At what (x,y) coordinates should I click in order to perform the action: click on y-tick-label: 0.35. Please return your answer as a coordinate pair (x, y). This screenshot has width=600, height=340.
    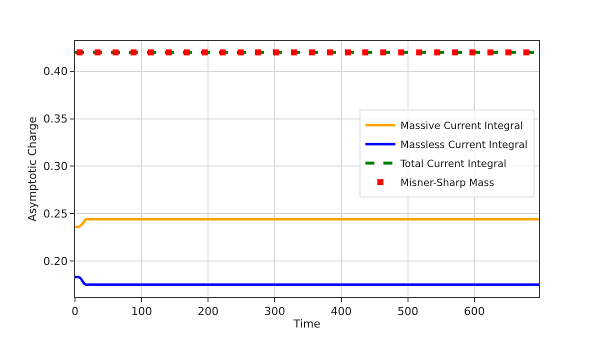
    Looking at the image, I should click on (55, 119).